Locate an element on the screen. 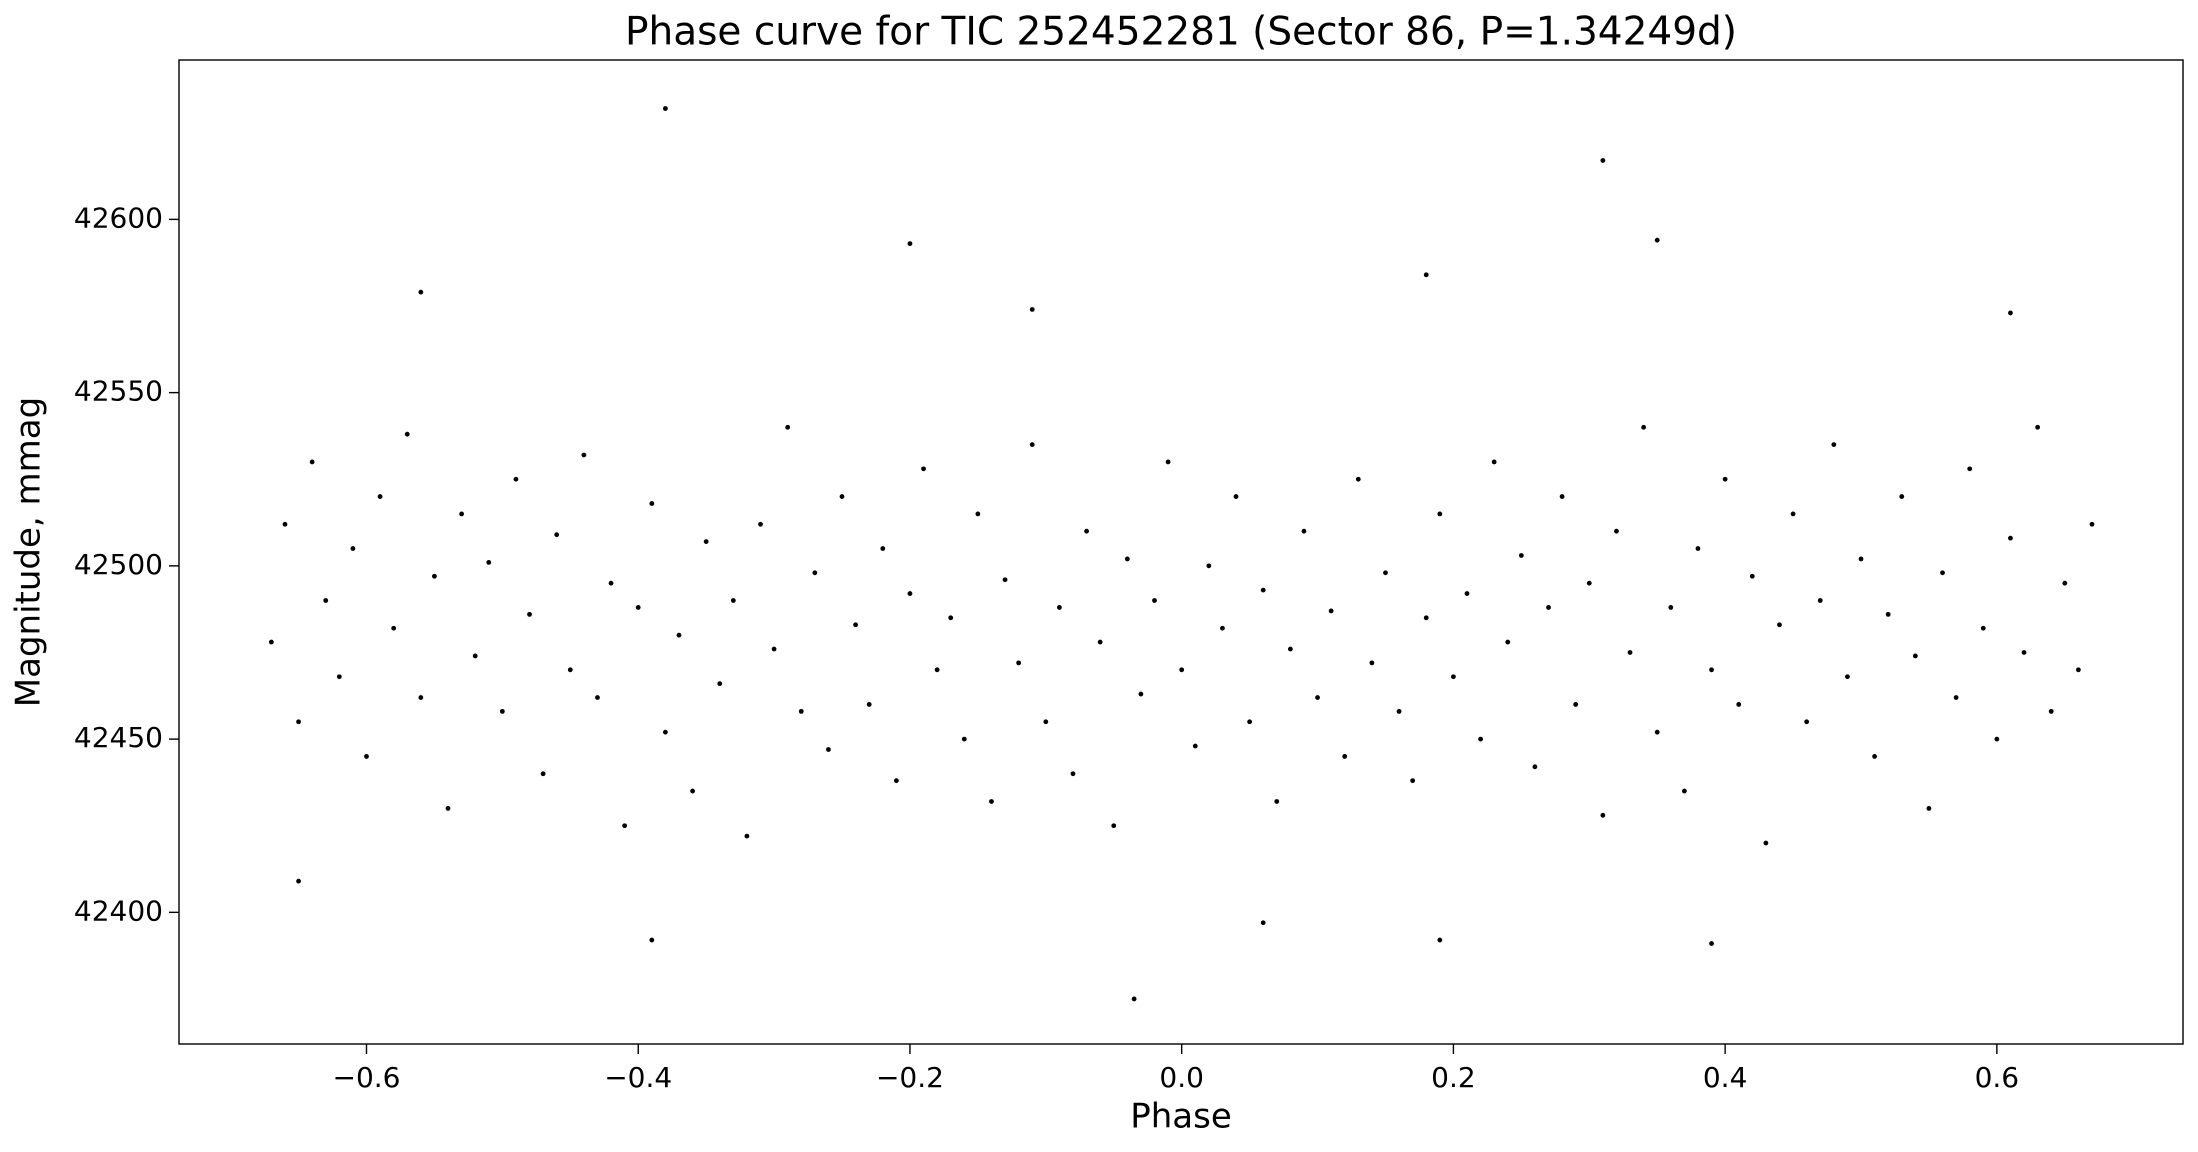 This screenshot has height=1152, width=2198. y-tick-label: 42500 is located at coordinates (118, 564).